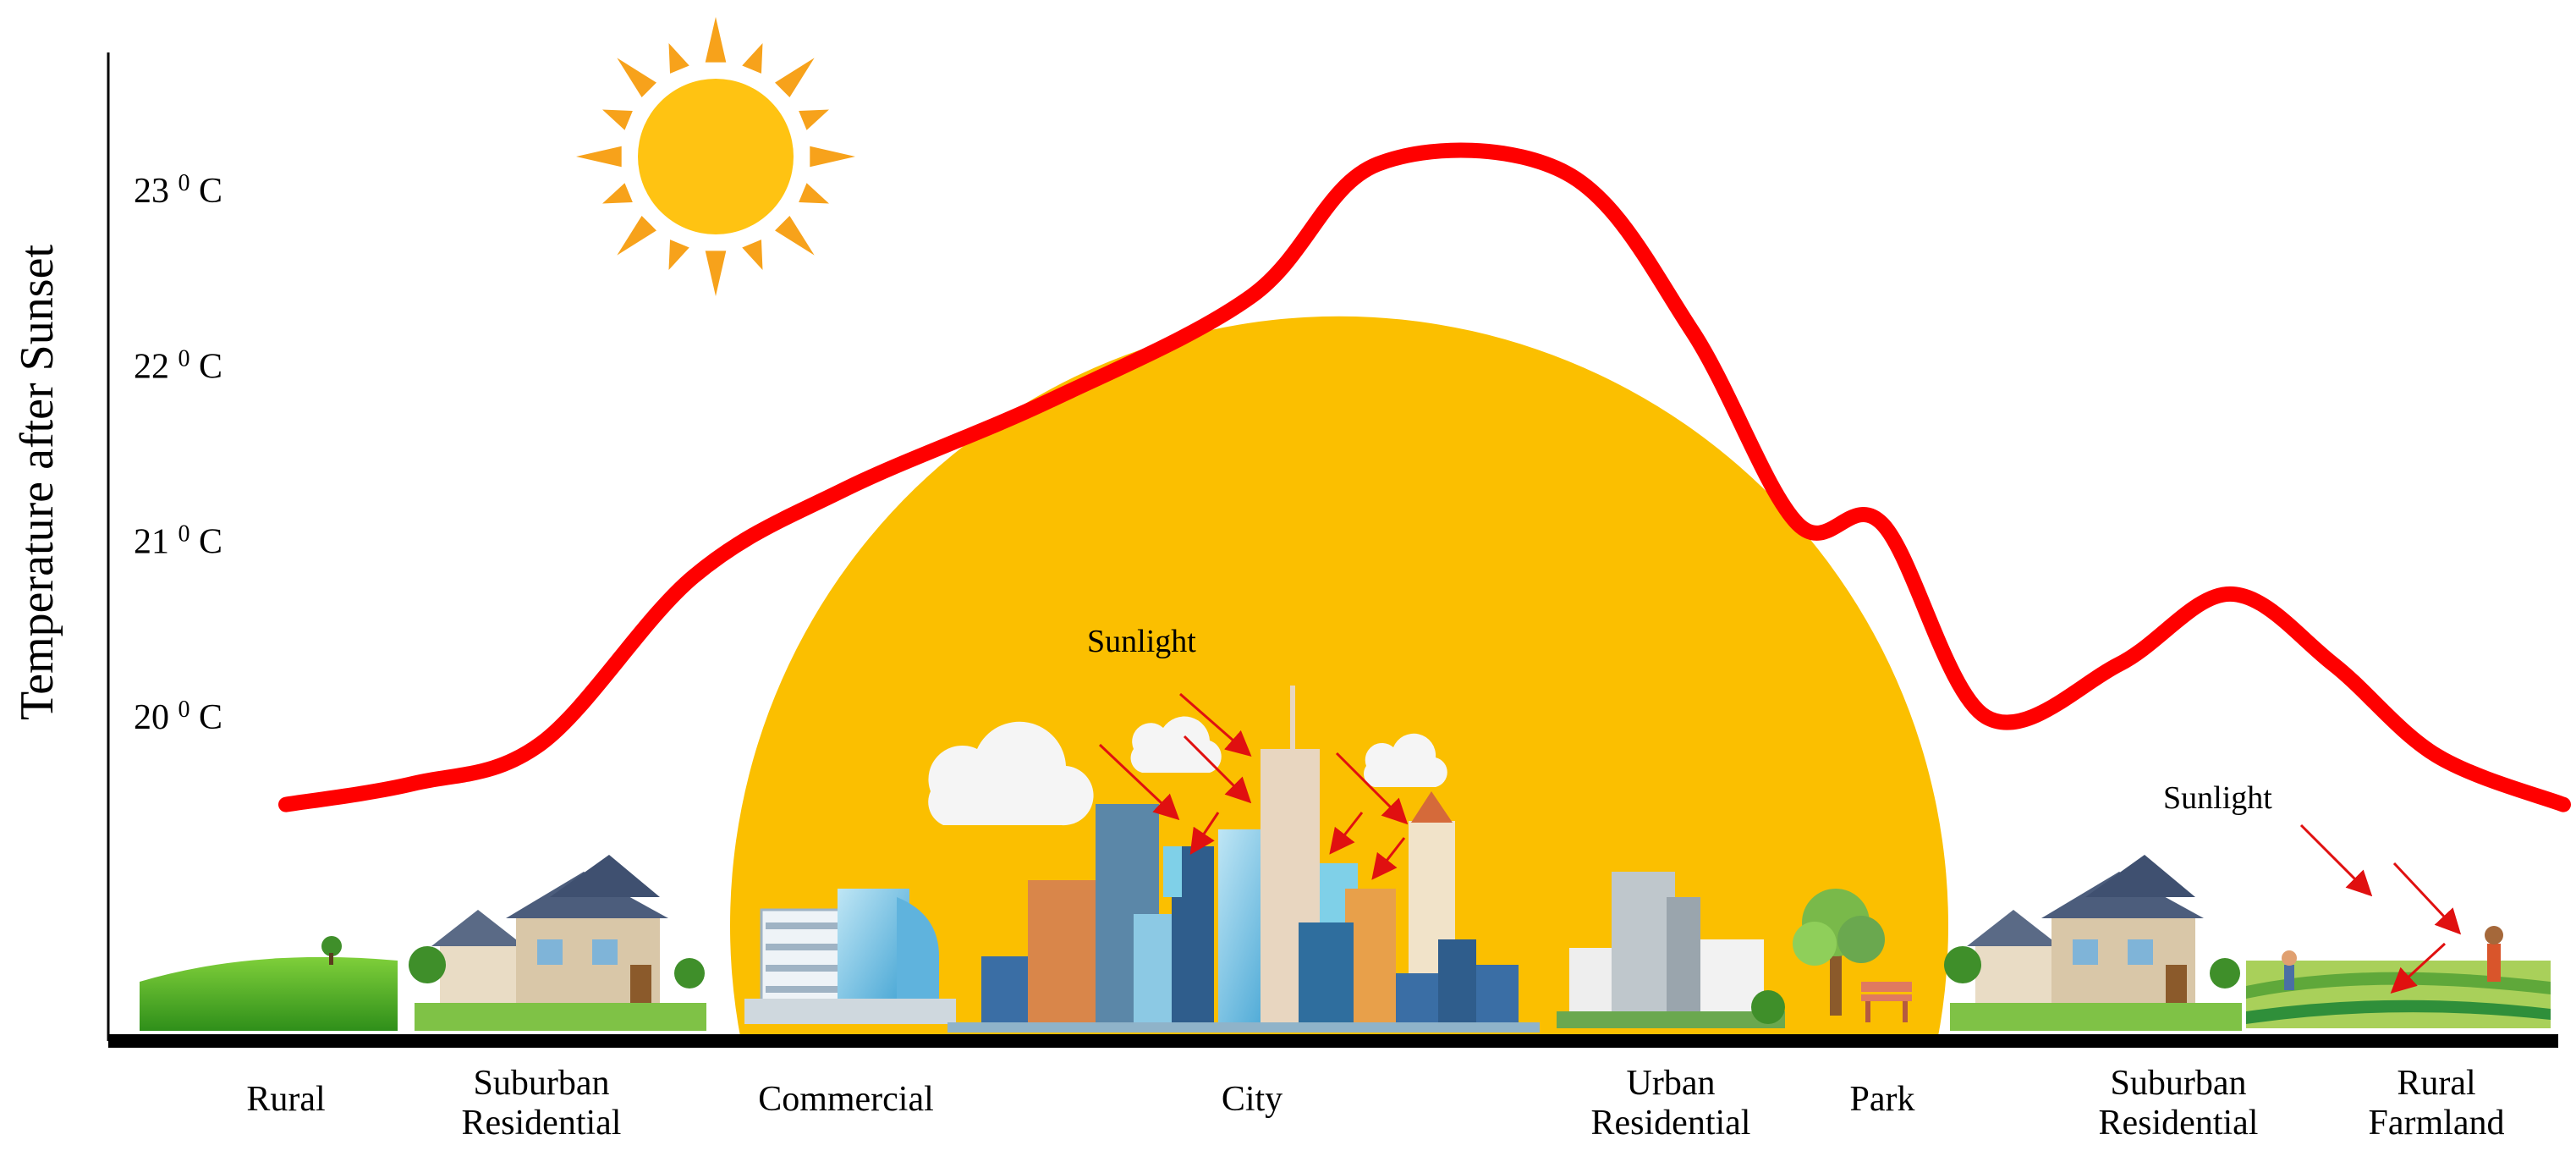 The image size is (2576, 1173). I want to click on grass-field-icon, so click(269, 983).